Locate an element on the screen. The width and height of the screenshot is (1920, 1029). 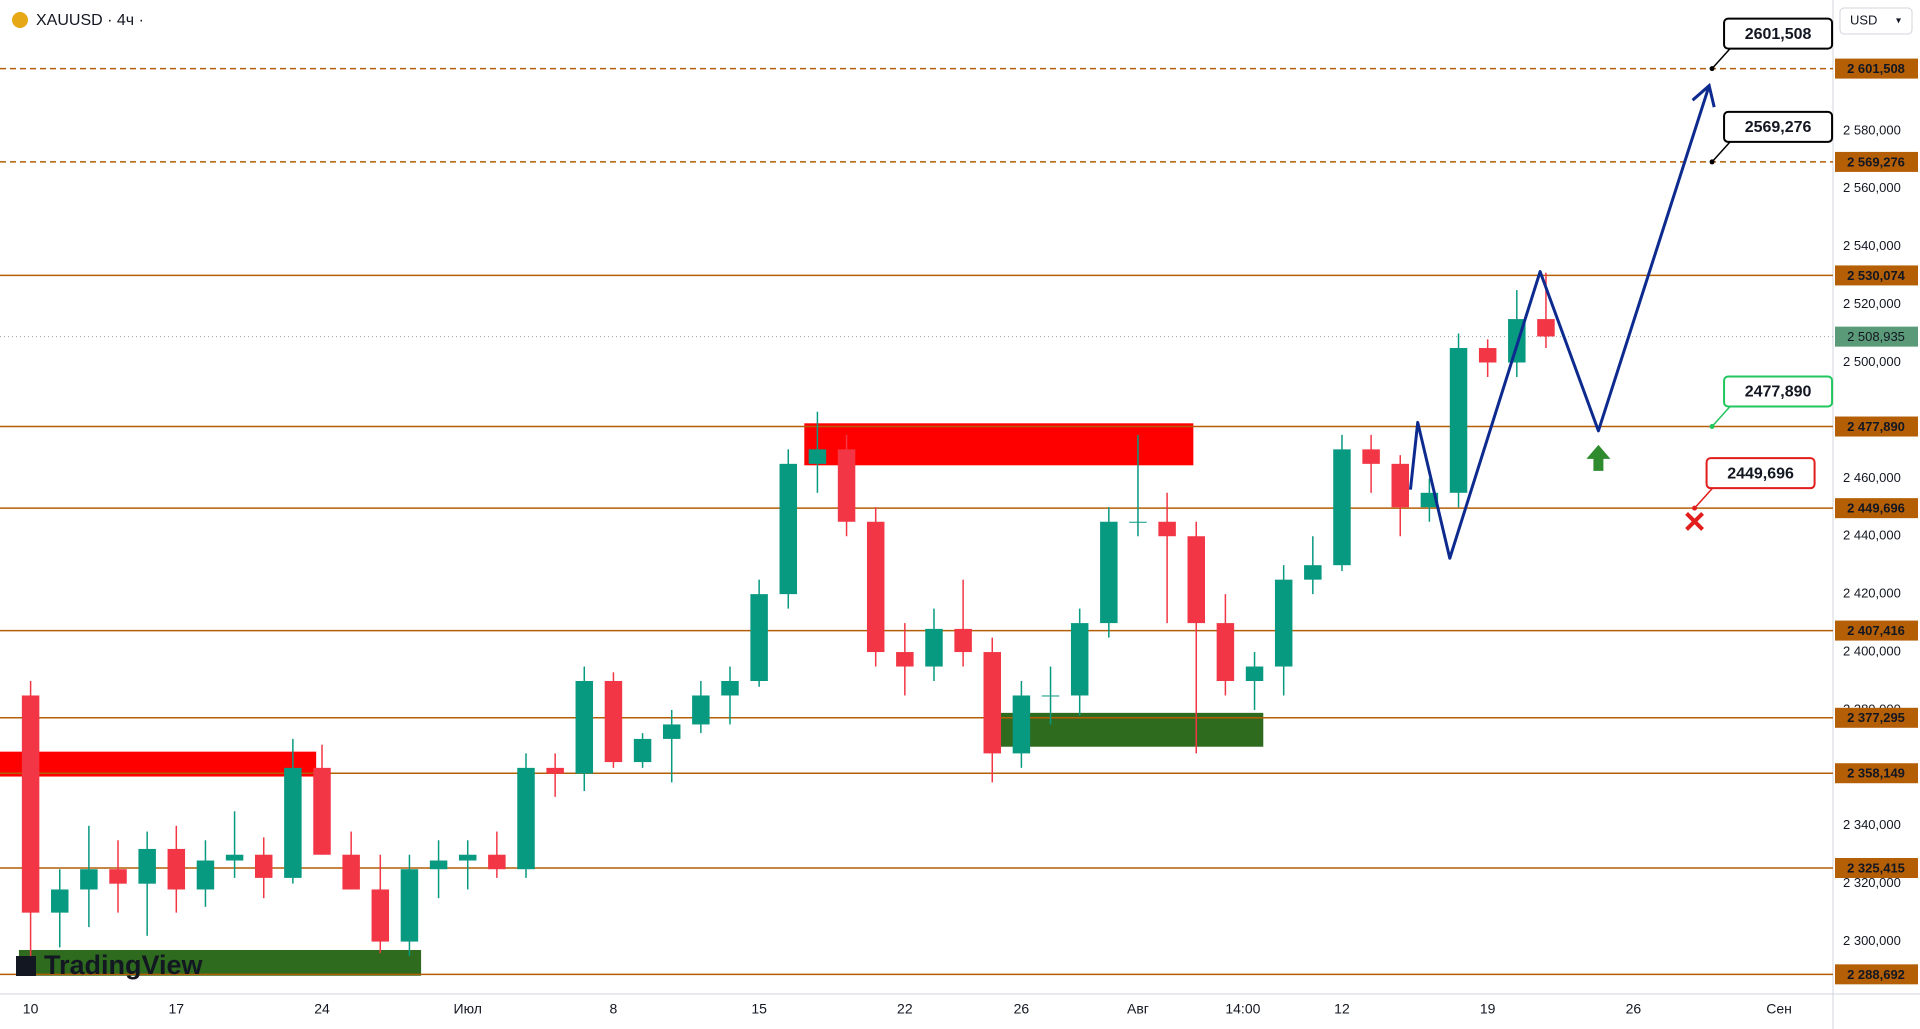
level-tag-label: 2 477,890 is located at coordinates (1876, 426).